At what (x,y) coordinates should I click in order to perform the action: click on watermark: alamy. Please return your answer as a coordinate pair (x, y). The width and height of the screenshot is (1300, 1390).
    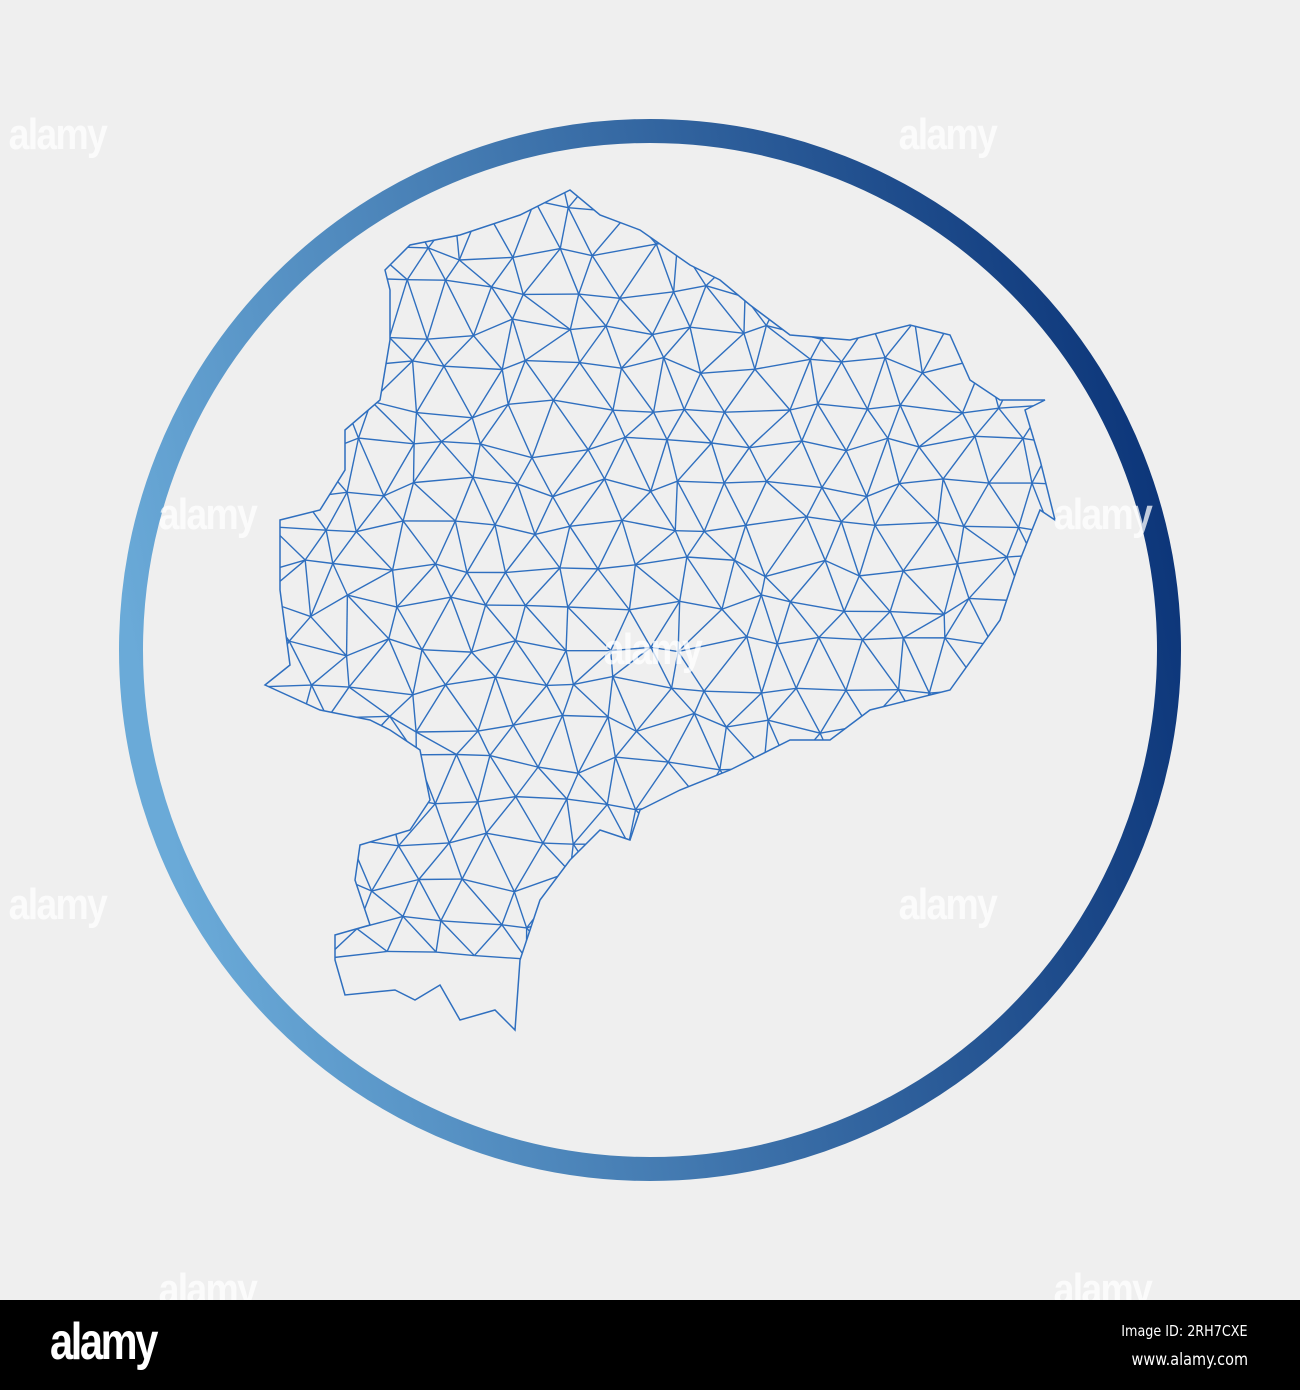
    Looking at the image, I should click on (208, 514).